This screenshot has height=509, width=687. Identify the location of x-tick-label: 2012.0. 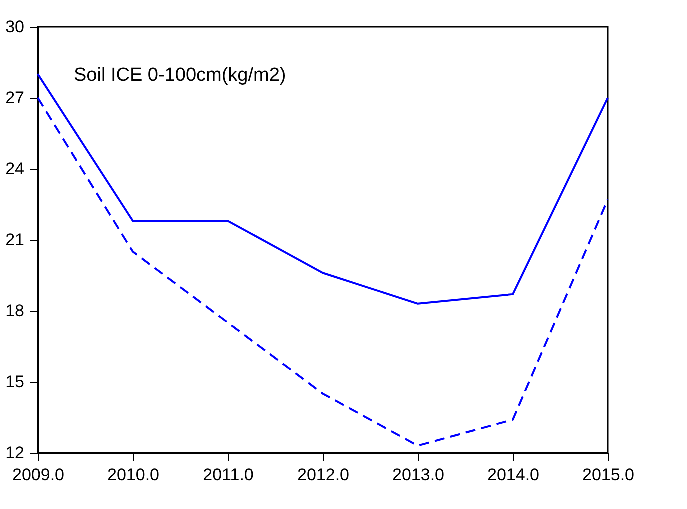
(324, 475).